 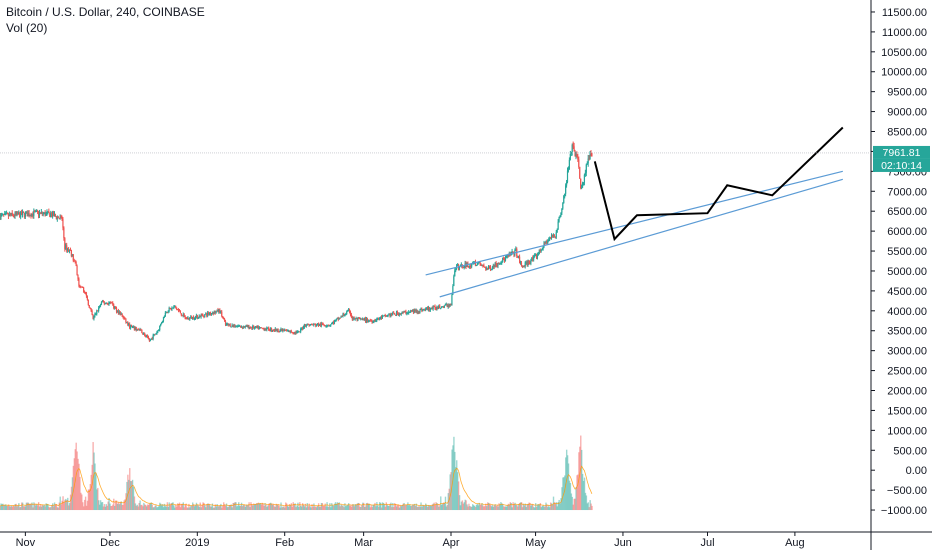 What do you see at coordinates (904, 511) in the screenshot?
I see `price-tick-label: −1000.00` at bounding box center [904, 511].